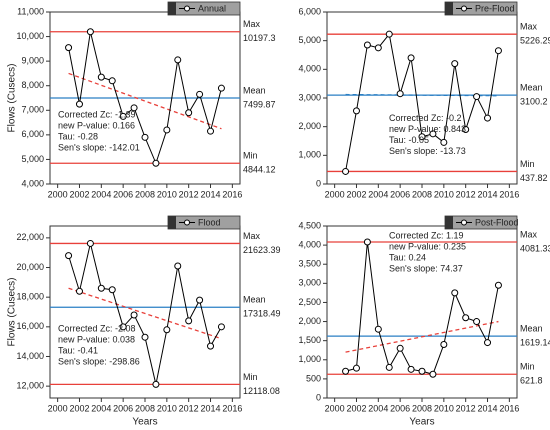 The height and width of the screenshot is (430, 550). I want to click on y-tick-label: 4,500, so click(309, 225).